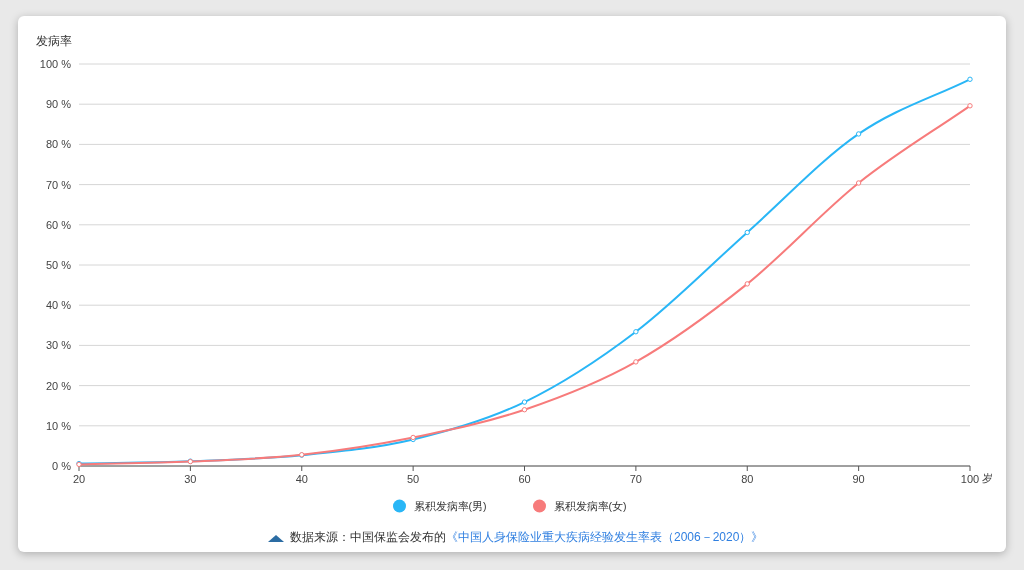 The width and height of the screenshot is (1024, 570). I want to click on y-tick-label: 90 %, so click(58, 104).